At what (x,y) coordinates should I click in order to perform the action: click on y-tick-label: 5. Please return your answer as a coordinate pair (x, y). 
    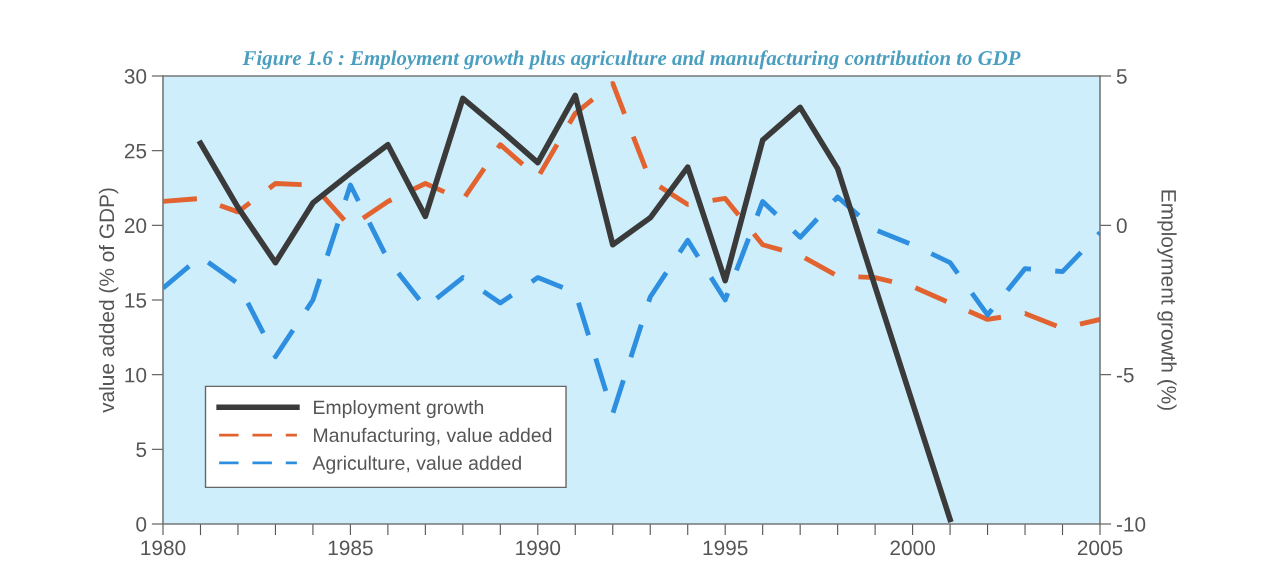
    Looking at the image, I should click on (141, 450).